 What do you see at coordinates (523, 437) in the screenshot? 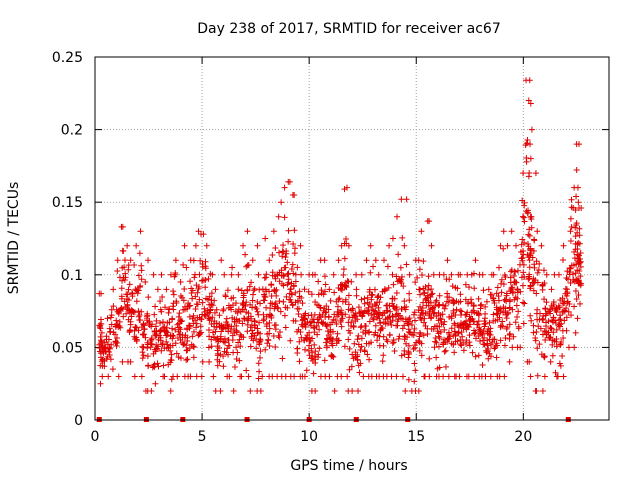
I see `x-tick-label: 20` at bounding box center [523, 437].